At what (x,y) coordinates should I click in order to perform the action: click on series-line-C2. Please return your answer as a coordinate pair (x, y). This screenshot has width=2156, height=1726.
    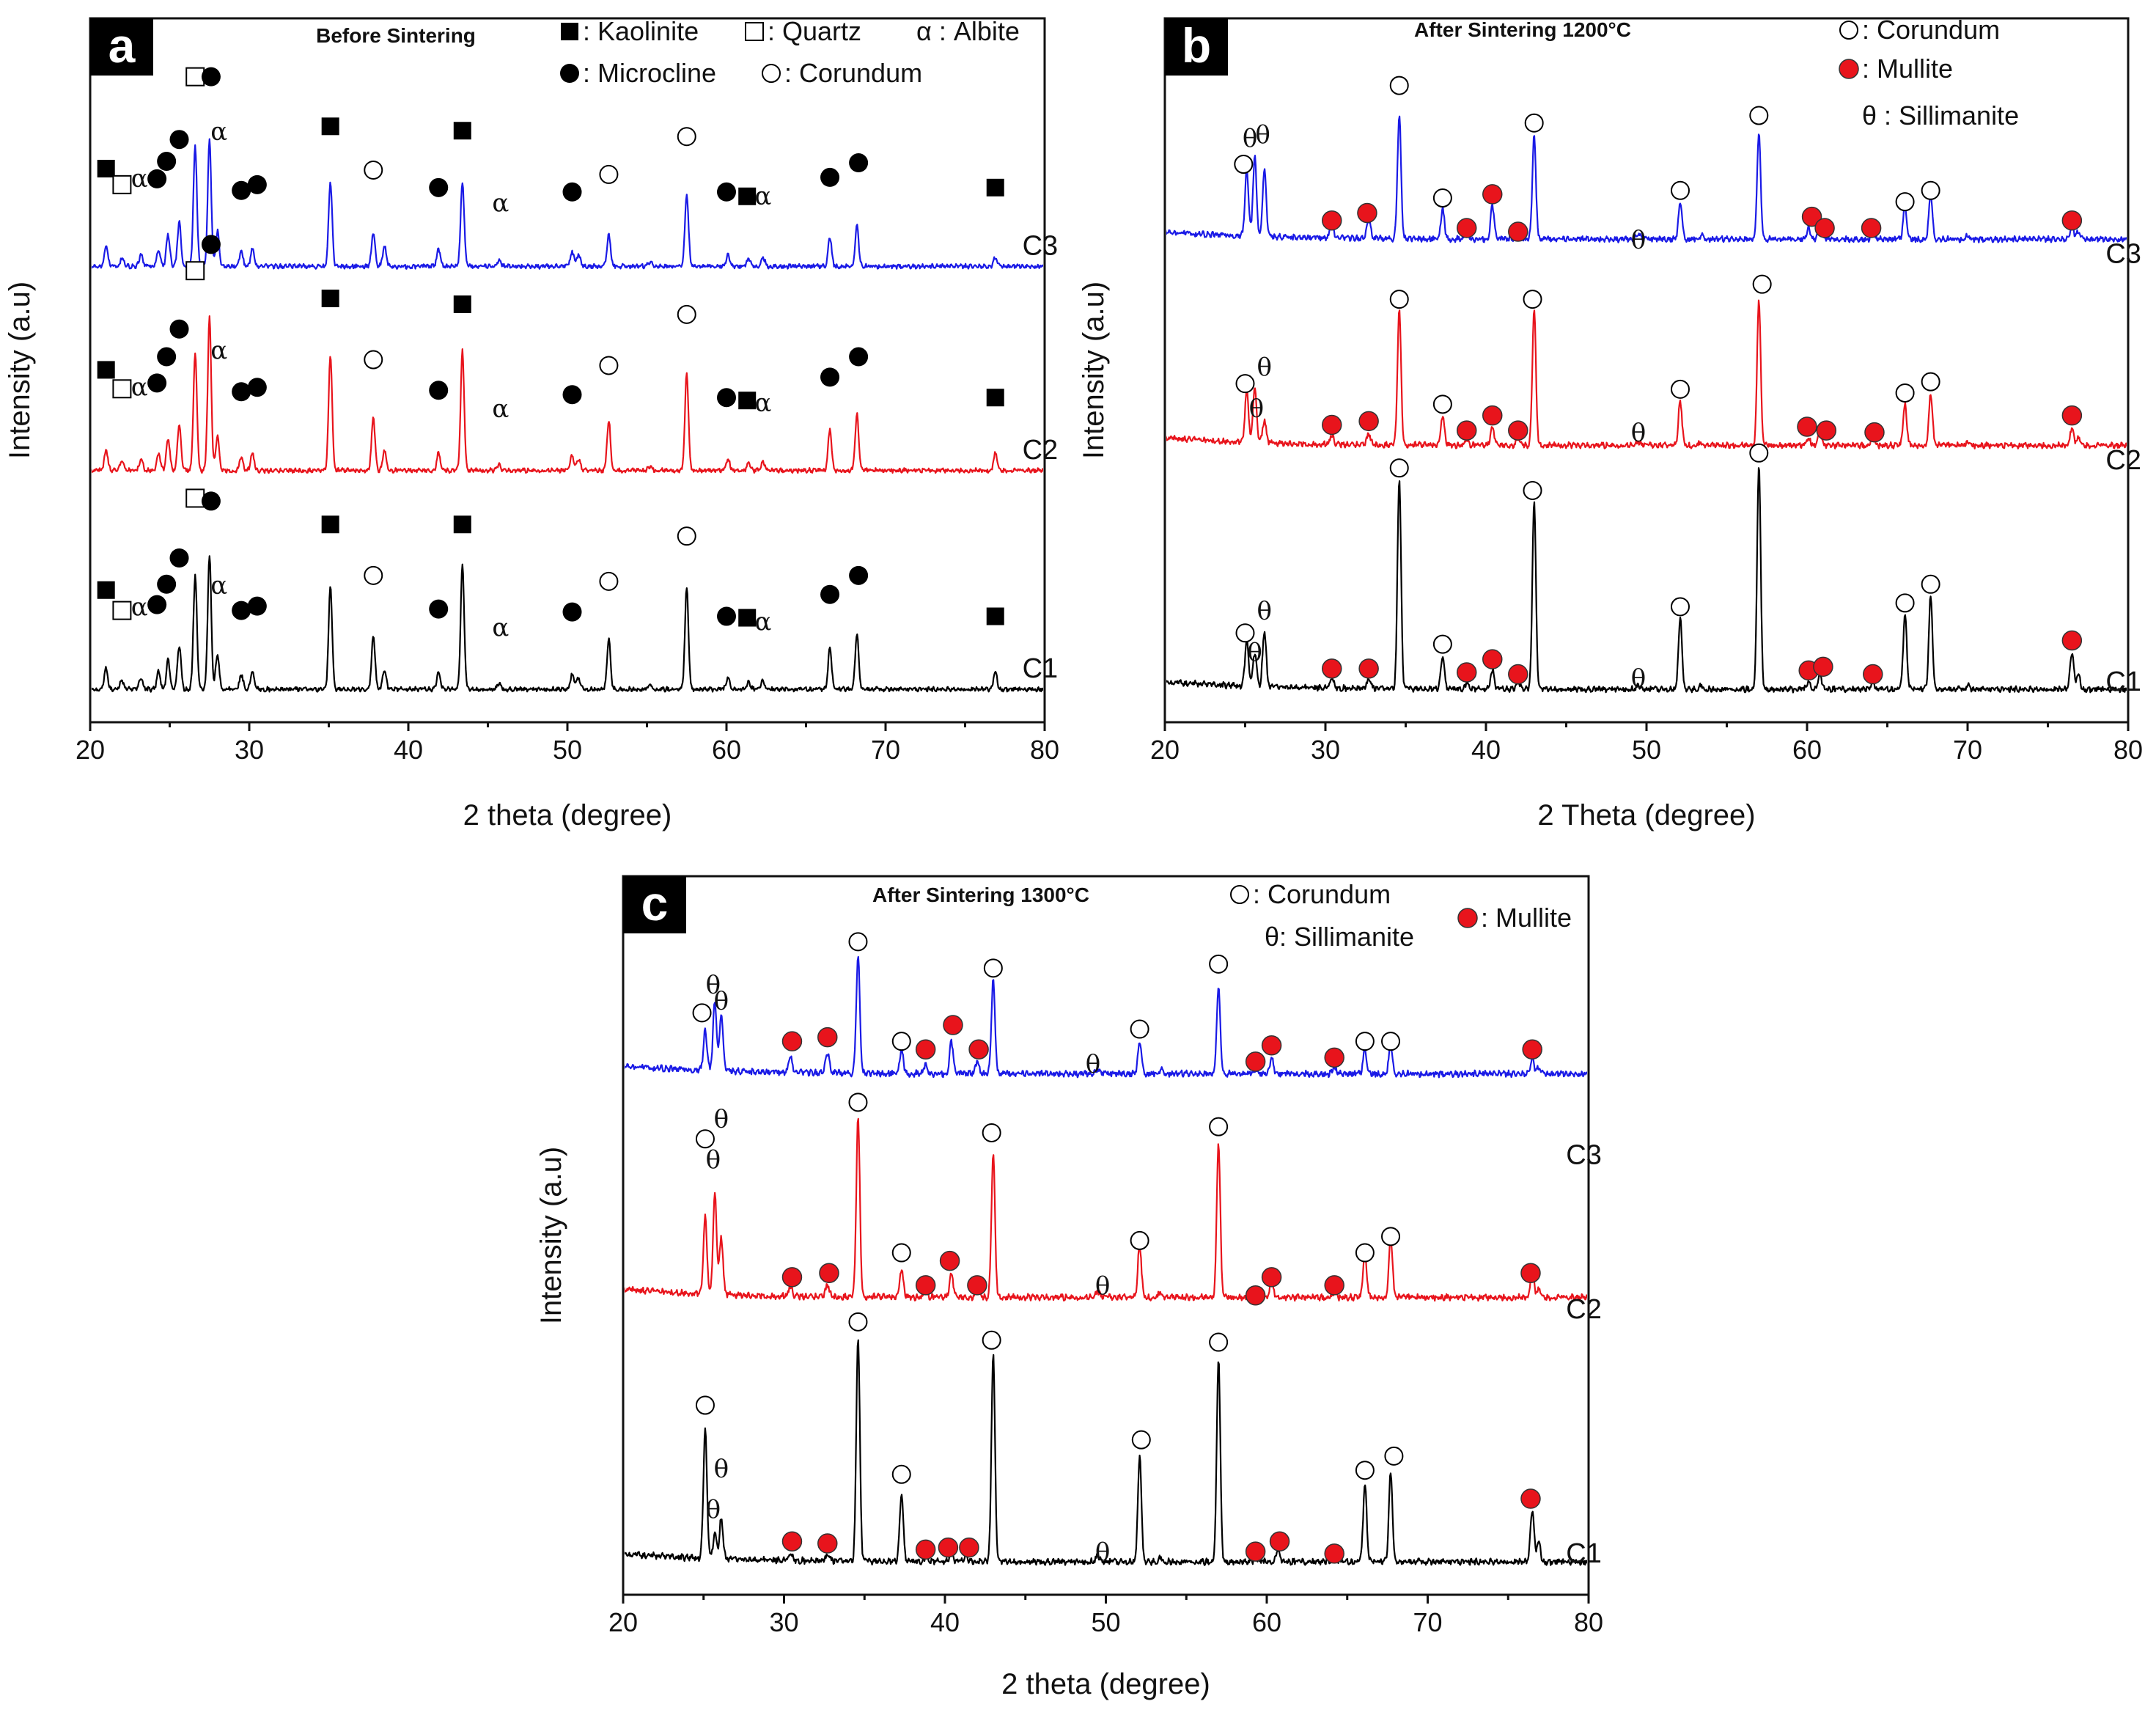
    Looking at the image, I should click on (1106, 1209).